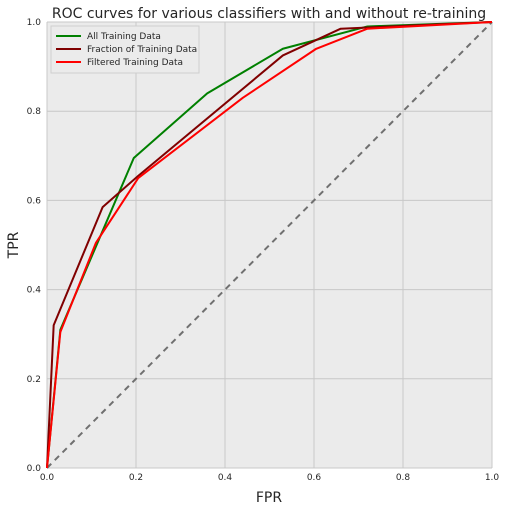  I want to click on y-axis-ticks: 0.0 0.2 0.4 0.6 0.8 1.0, so click(34, 246).